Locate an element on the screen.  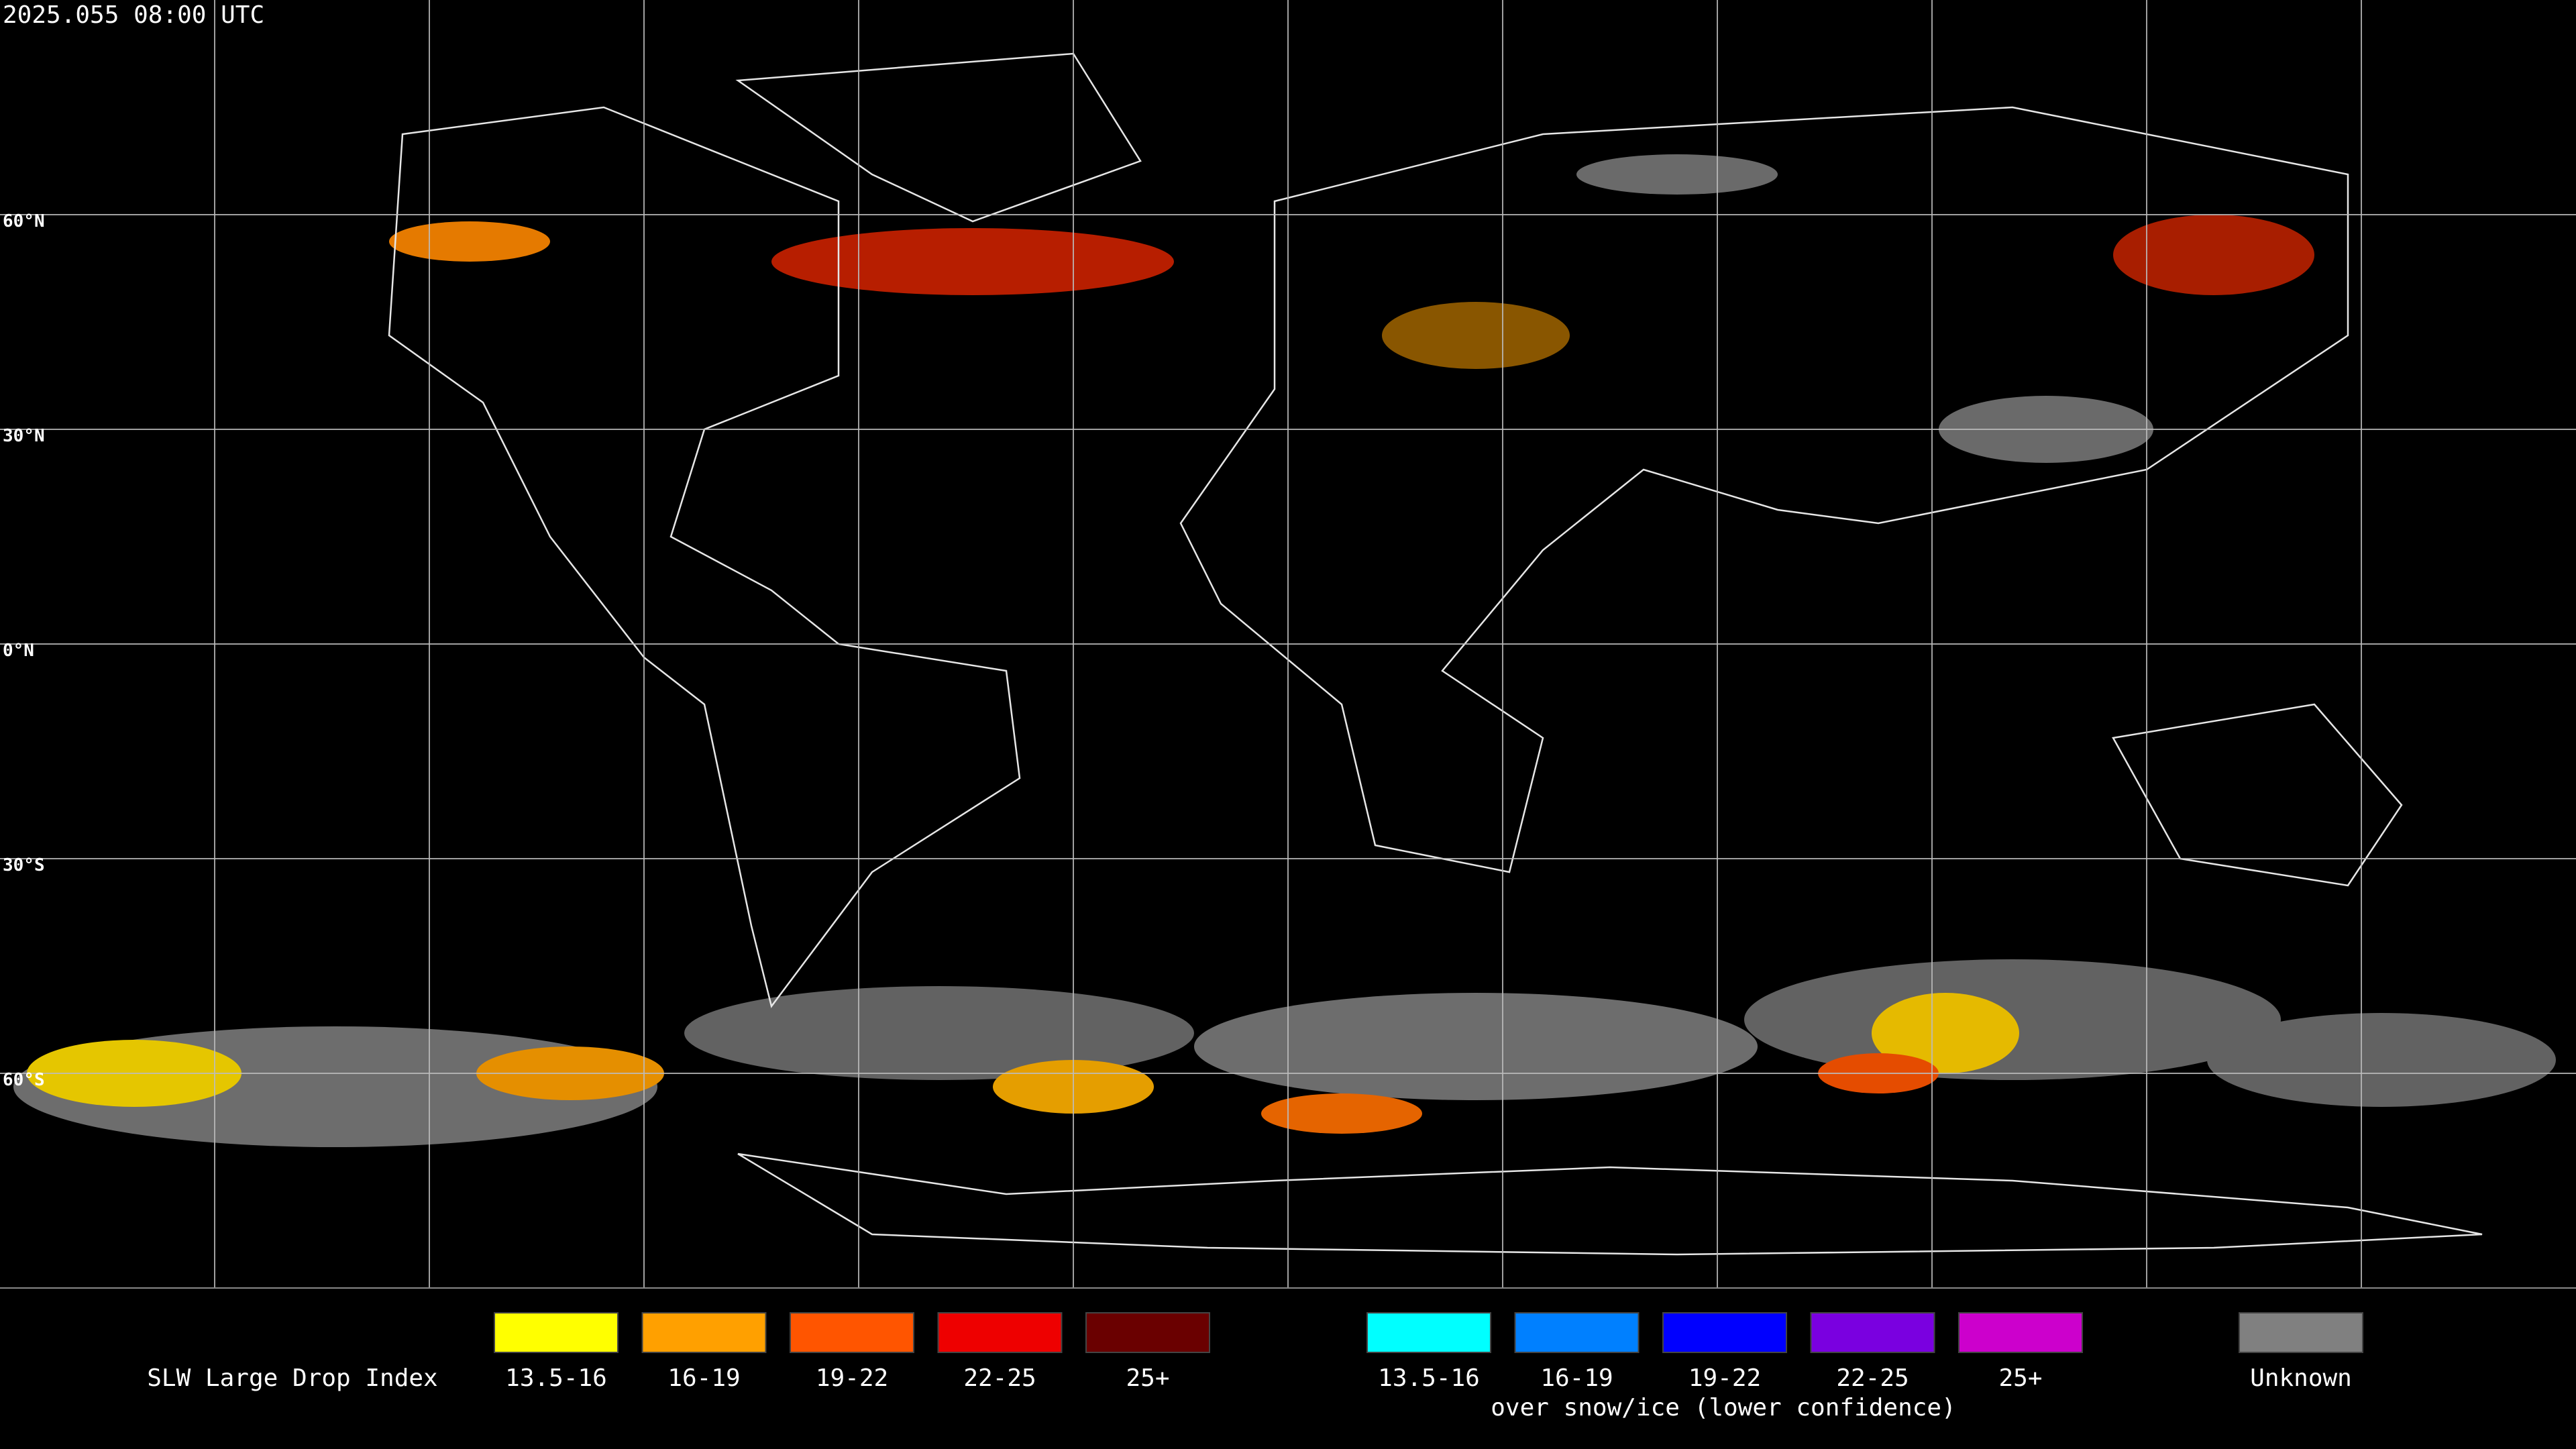
latitude-label: 60°N is located at coordinates (24, 221).